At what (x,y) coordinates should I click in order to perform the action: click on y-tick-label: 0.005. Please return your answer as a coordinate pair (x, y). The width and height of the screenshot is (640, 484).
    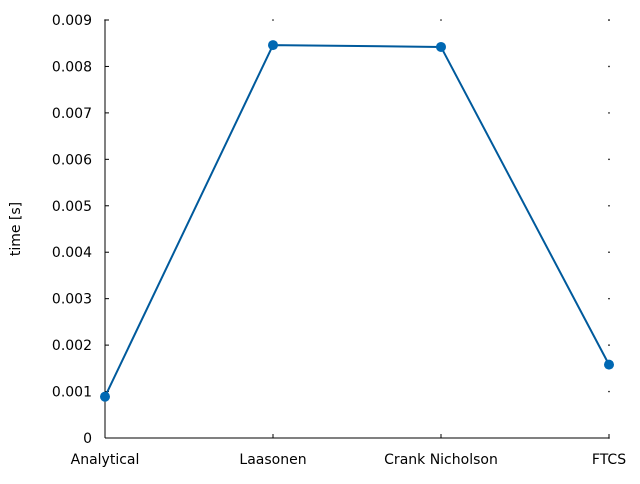
    Looking at the image, I should click on (72, 207).